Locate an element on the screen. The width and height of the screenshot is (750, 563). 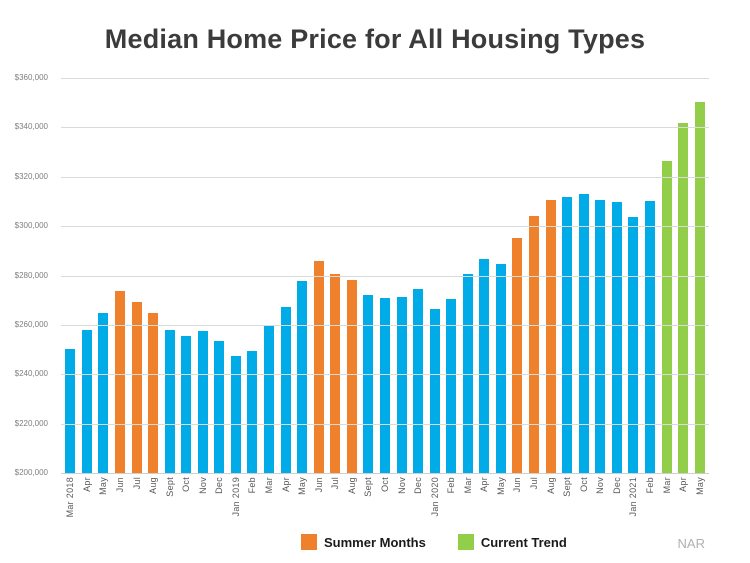
y-axis-tick-label: $280,000 is located at coordinates (31, 275).